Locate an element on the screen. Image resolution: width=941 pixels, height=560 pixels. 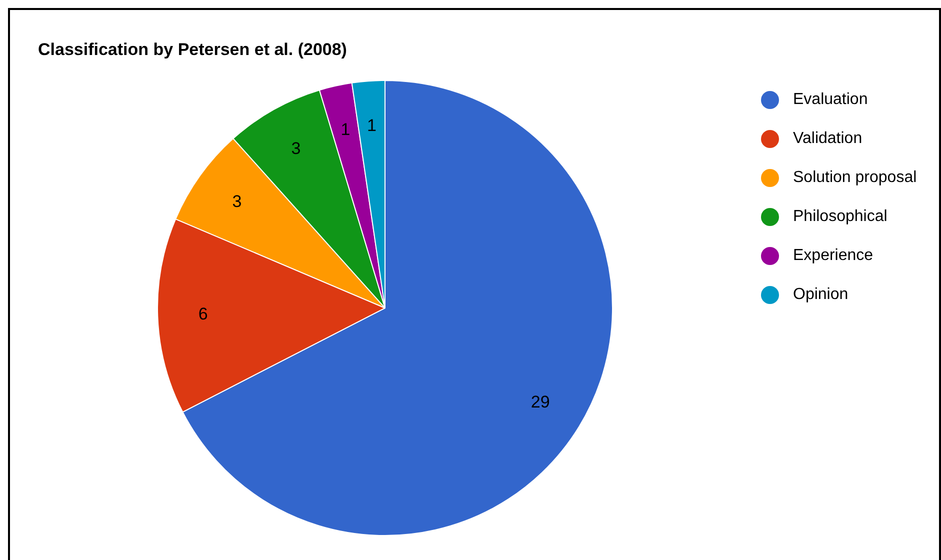
legend-label: Philosophical is located at coordinates (840, 217).